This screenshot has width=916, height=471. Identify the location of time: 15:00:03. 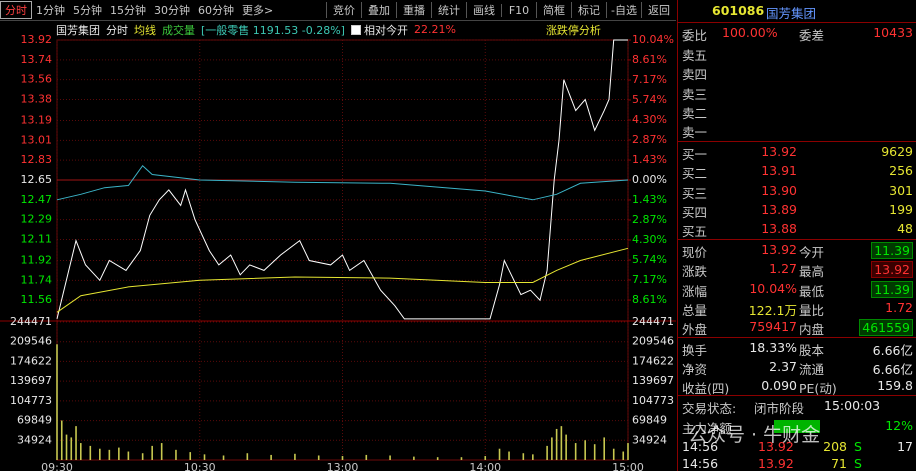
(852, 405).